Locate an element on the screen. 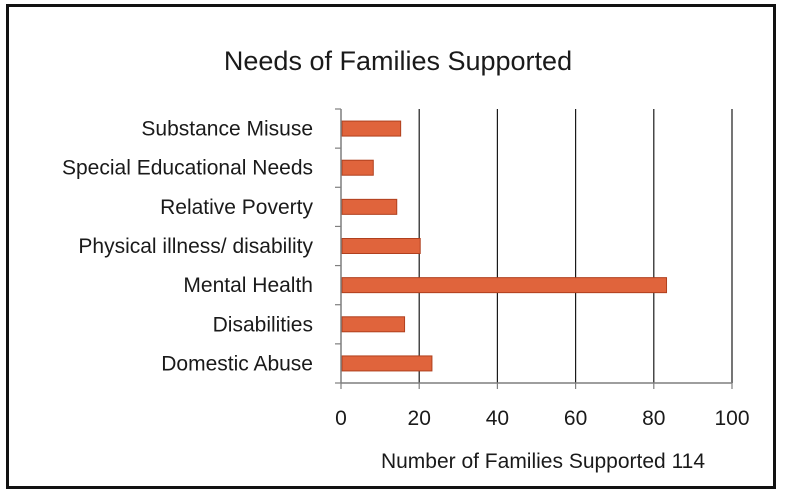  category-label: Mental Health is located at coordinates (248, 285).